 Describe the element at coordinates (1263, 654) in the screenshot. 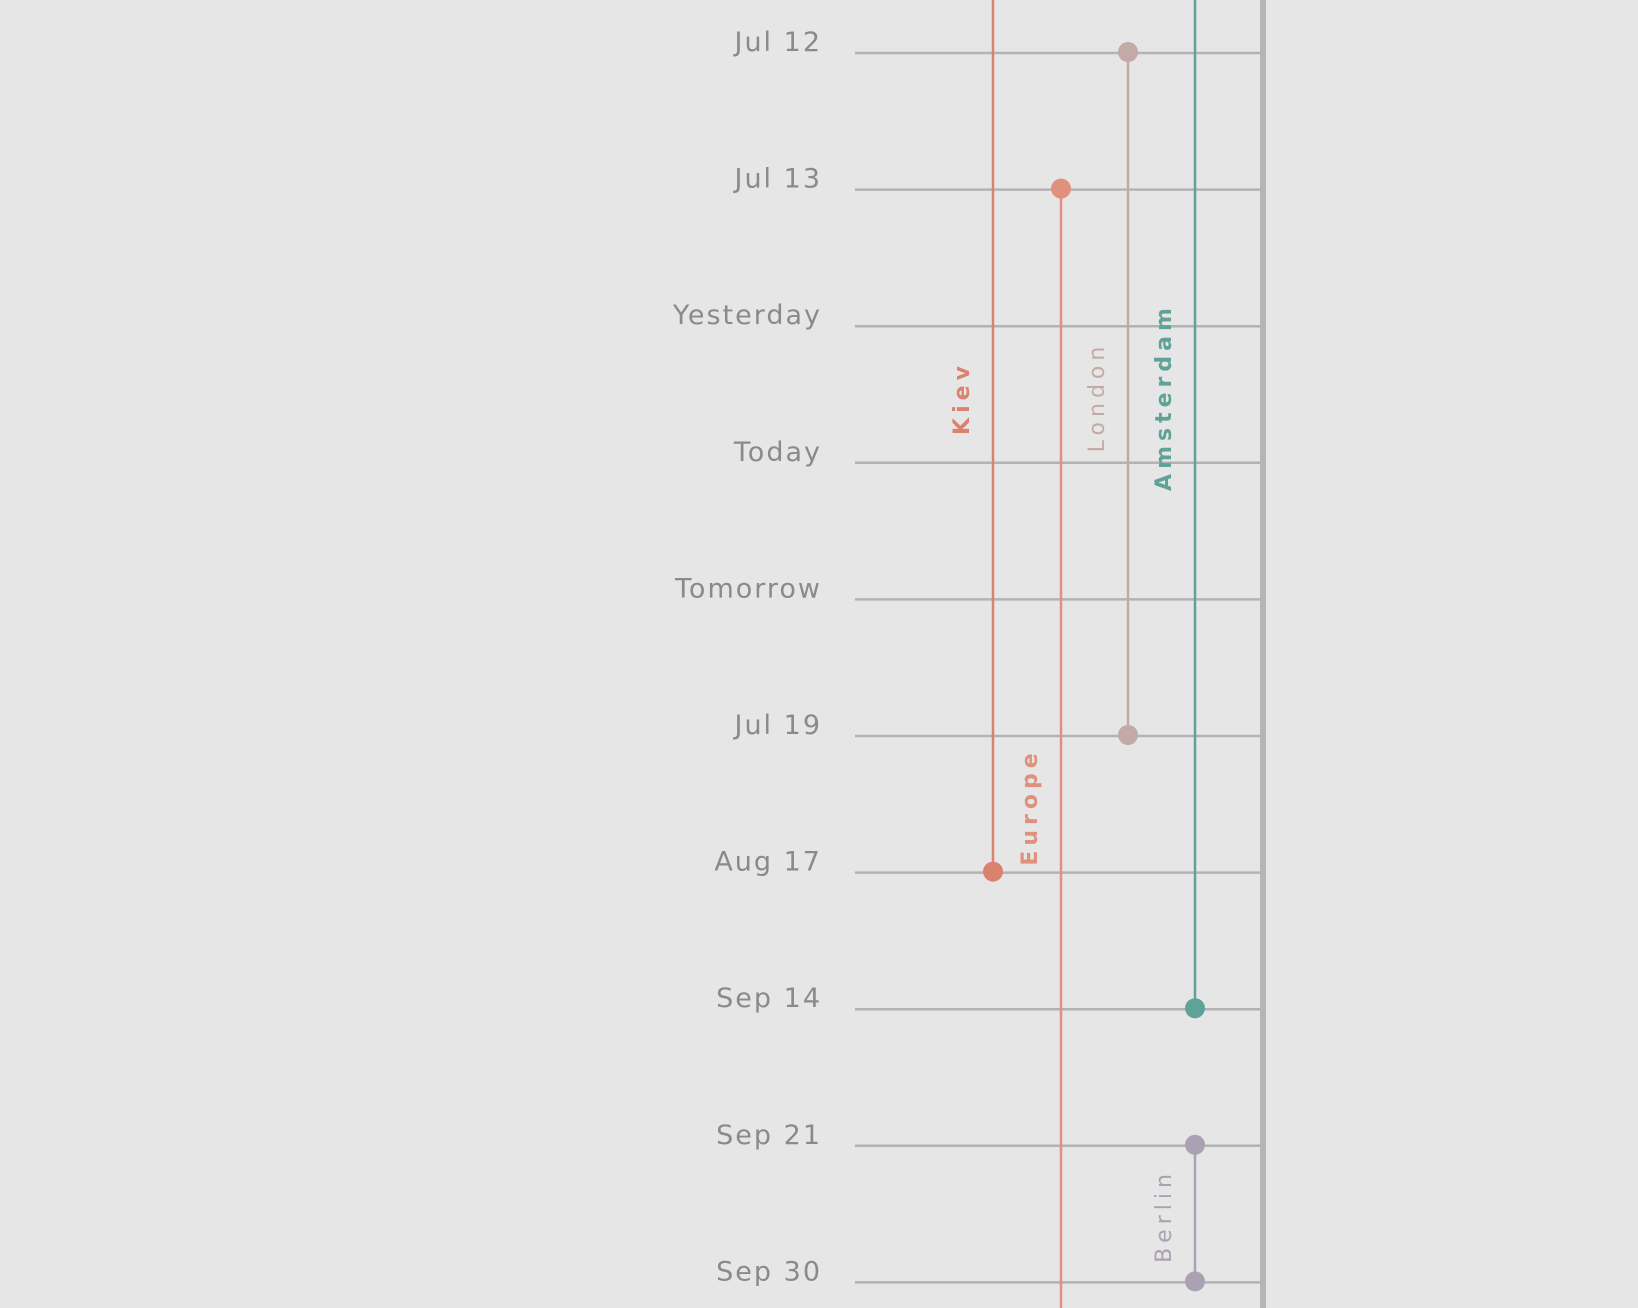

I see `right-border` at that location.